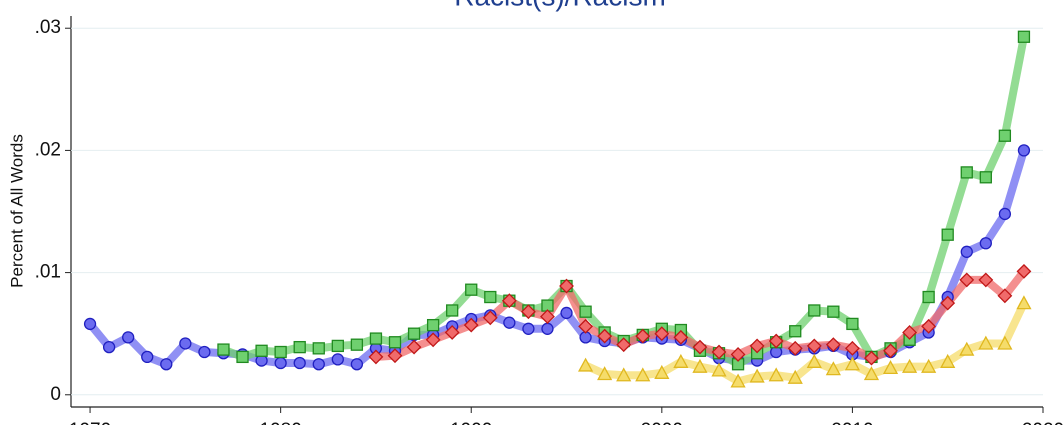 Image resolution: width=1063 pixels, height=425 pixels. What do you see at coordinates (55, 394) in the screenshot?
I see `y-tick-label: 0` at bounding box center [55, 394].